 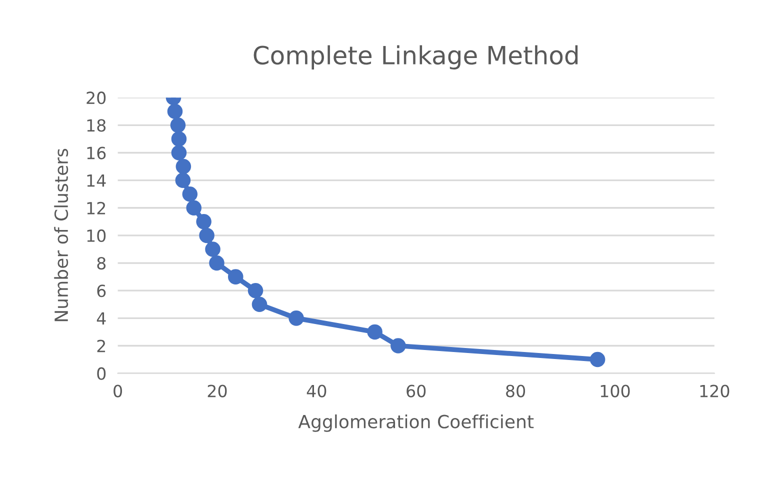 What do you see at coordinates (101, 373) in the screenshot?
I see `y-tick-label: 0` at bounding box center [101, 373].